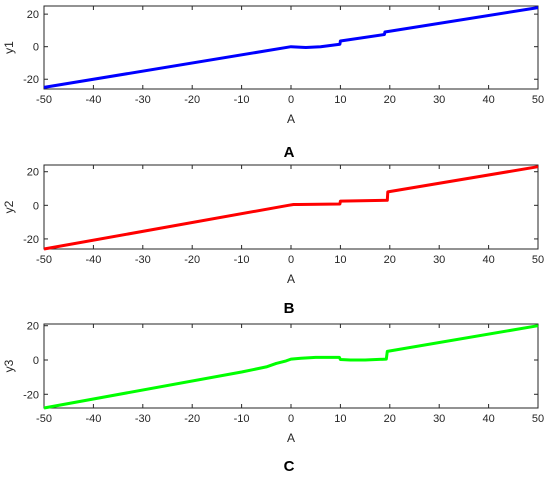 Image resolution: width=550 pixels, height=480 pixels. I want to click on y-axis-label: y2, so click(9, 206).